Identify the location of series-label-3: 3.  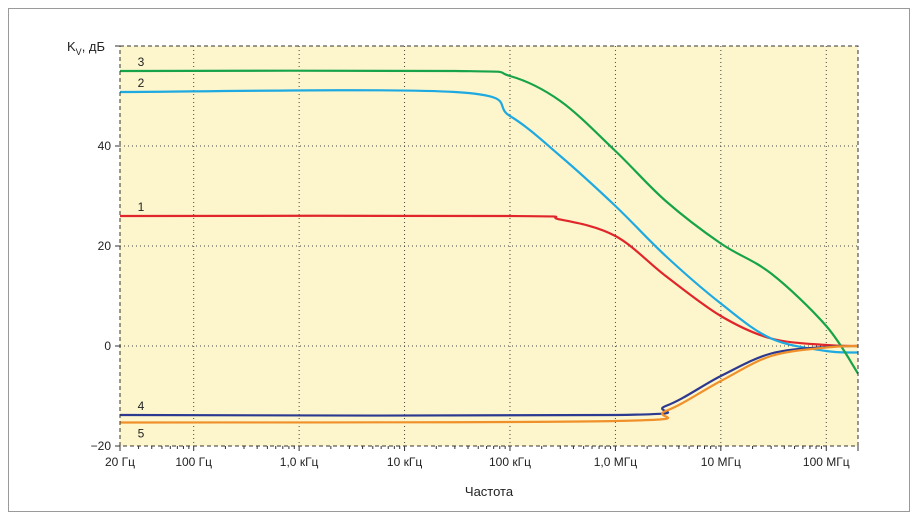
(141, 62).